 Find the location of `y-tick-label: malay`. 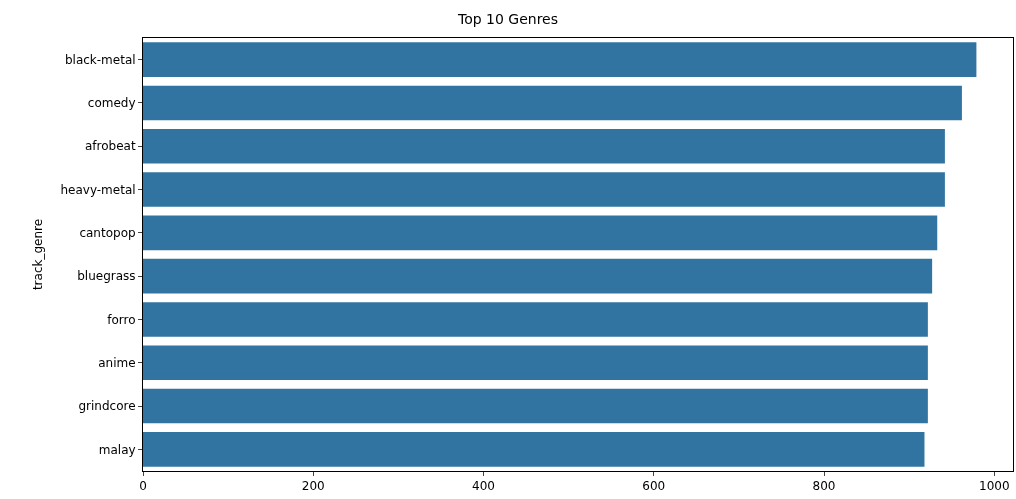

y-tick-label: malay is located at coordinates (117, 449).